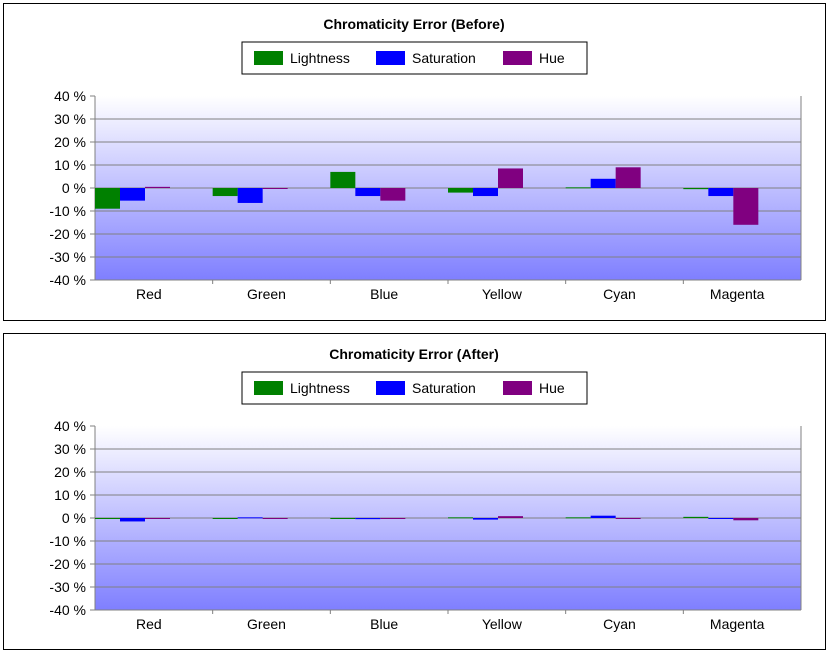  Describe the element at coordinates (413, 24) in the screenshot. I see `chart-title: Chromaticity Error (Before)` at that location.